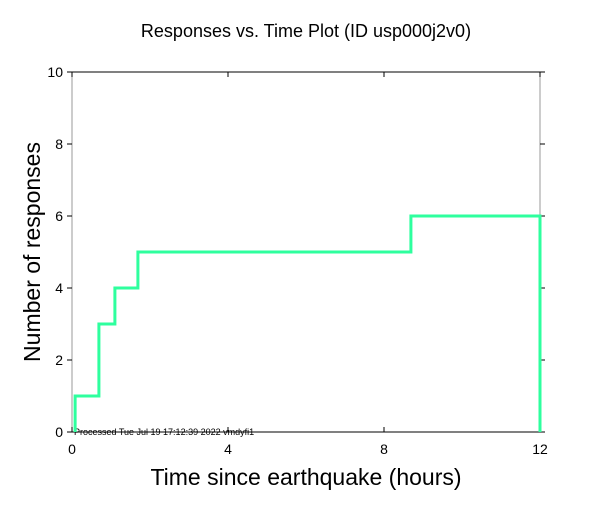 This screenshot has width=612, height=509. Describe the element at coordinates (540, 449) in the screenshot. I see `x-tick-label: 12` at that location.